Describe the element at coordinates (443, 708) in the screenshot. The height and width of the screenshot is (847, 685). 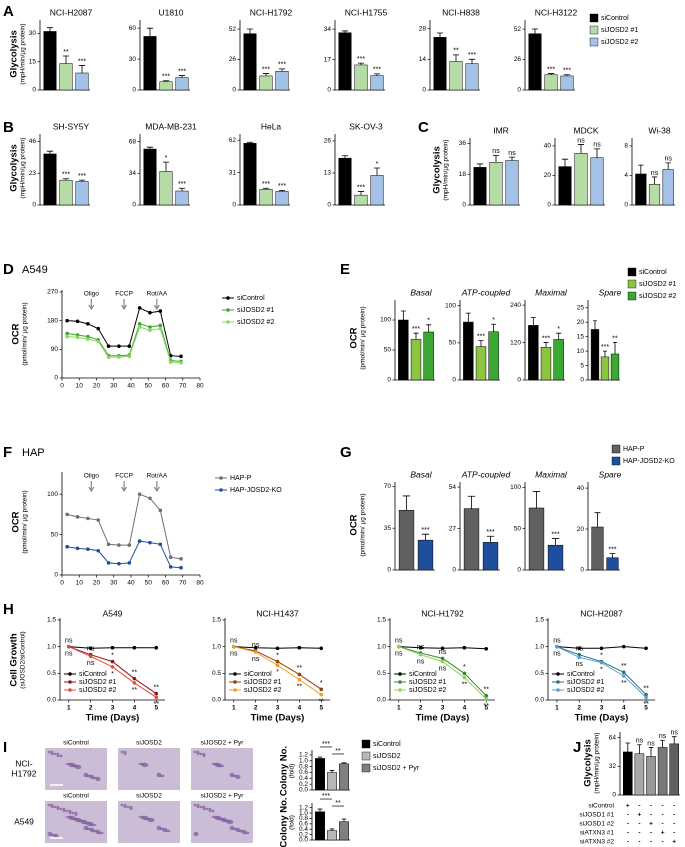
I see `x-tick-label: 3` at that location.